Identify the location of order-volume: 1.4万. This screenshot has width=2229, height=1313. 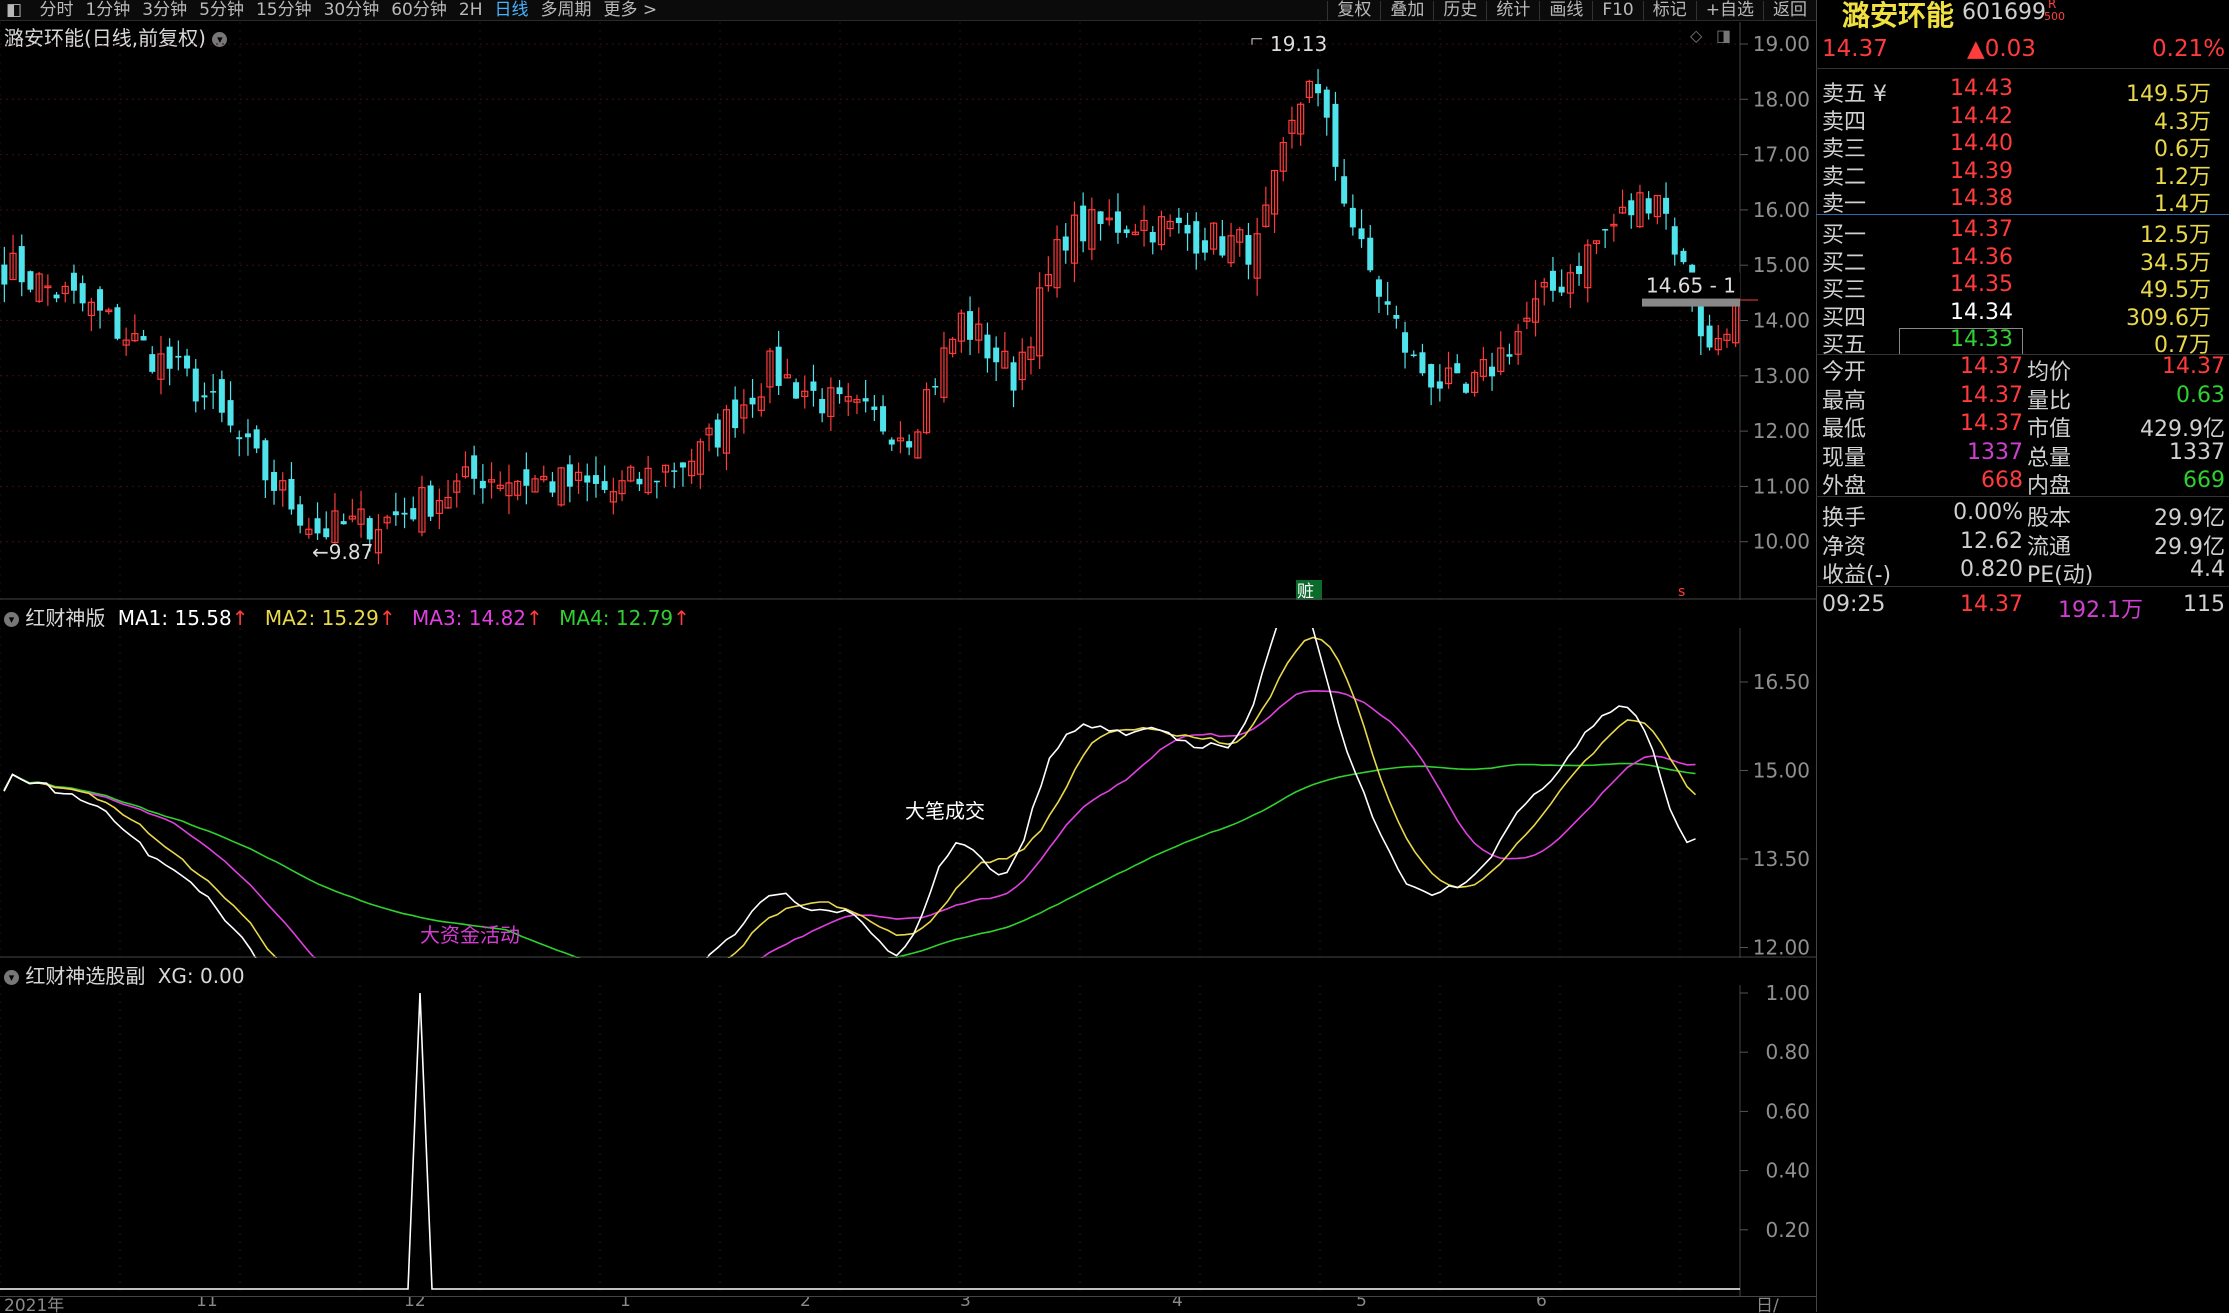
(2182, 205).